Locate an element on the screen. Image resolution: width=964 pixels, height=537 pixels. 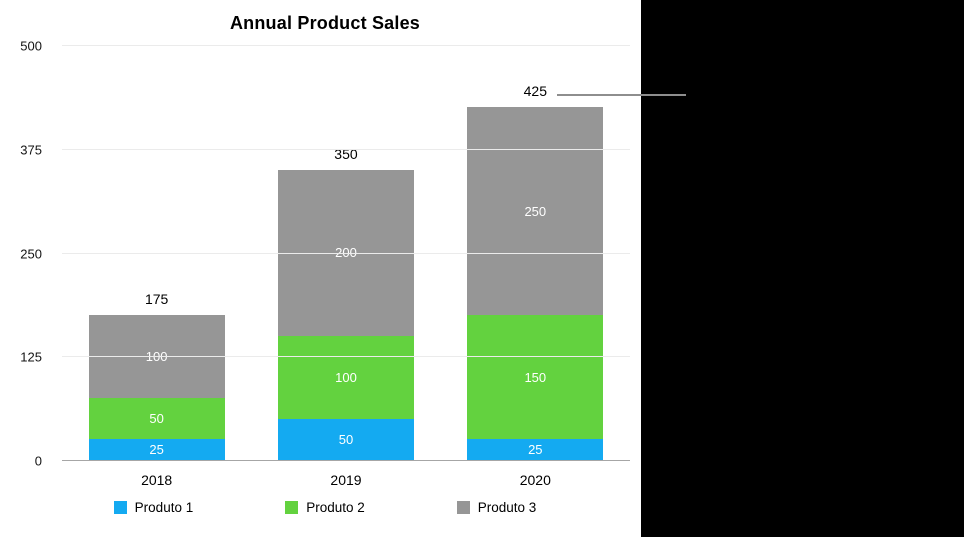
bar-segment-produto-2: 150 is located at coordinates (535, 377).